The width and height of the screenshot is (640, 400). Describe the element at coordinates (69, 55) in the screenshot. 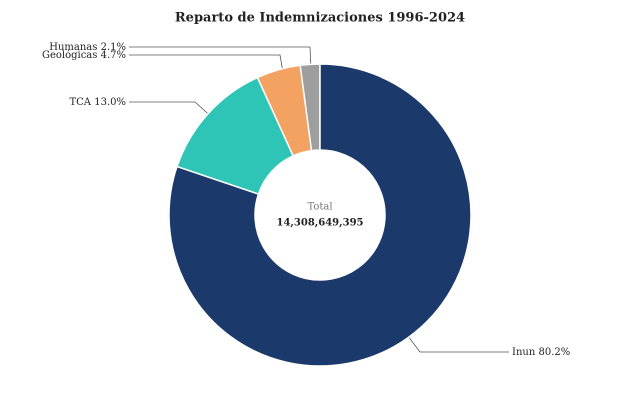

I see `category-name: Geológicas` at that location.